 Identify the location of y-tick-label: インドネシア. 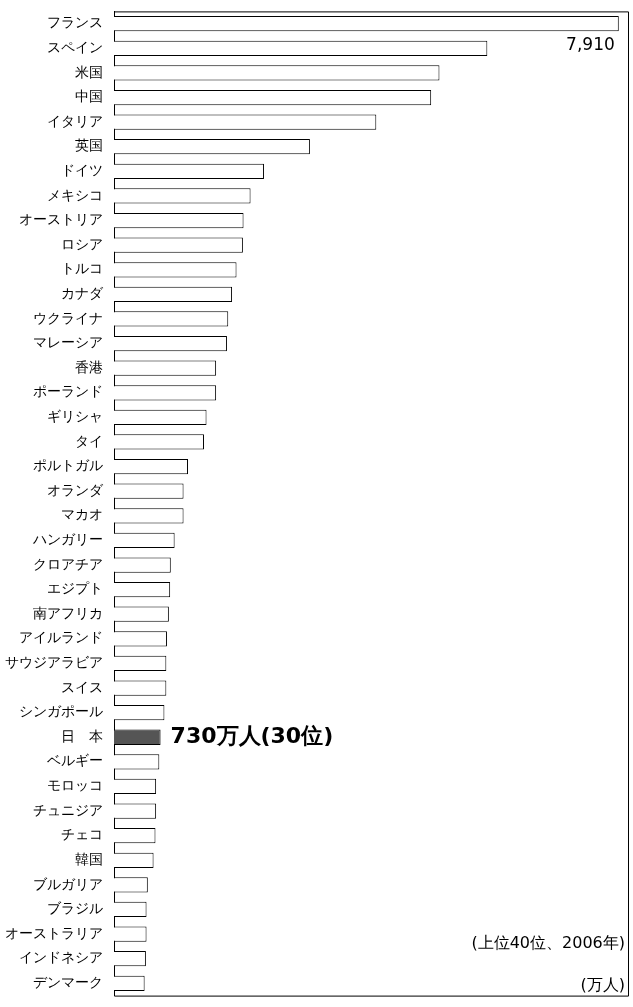
(61, 957).